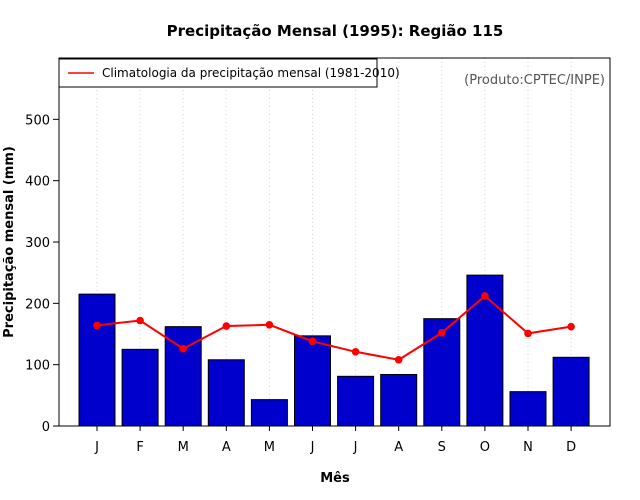  What do you see at coordinates (442, 447) in the screenshot?
I see `x-tick-label: S` at bounding box center [442, 447].